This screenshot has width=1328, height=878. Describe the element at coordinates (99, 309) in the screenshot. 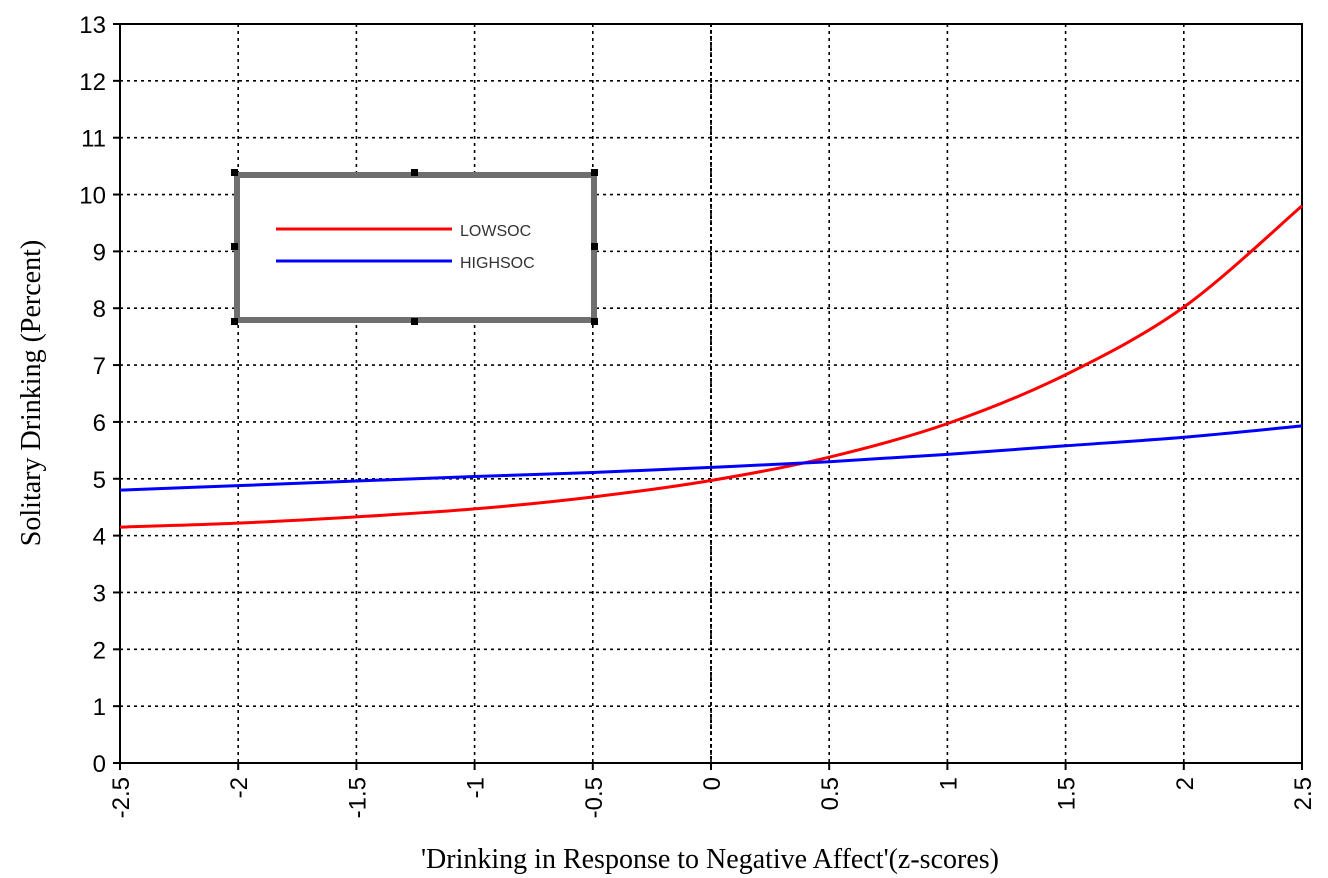

I see `y-tick-label-8: 8` at that location.